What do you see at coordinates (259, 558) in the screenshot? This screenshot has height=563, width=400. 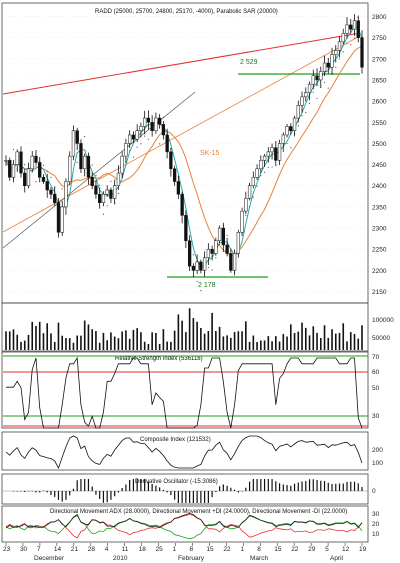 I see `month-label: March` at bounding box center [259, 558].